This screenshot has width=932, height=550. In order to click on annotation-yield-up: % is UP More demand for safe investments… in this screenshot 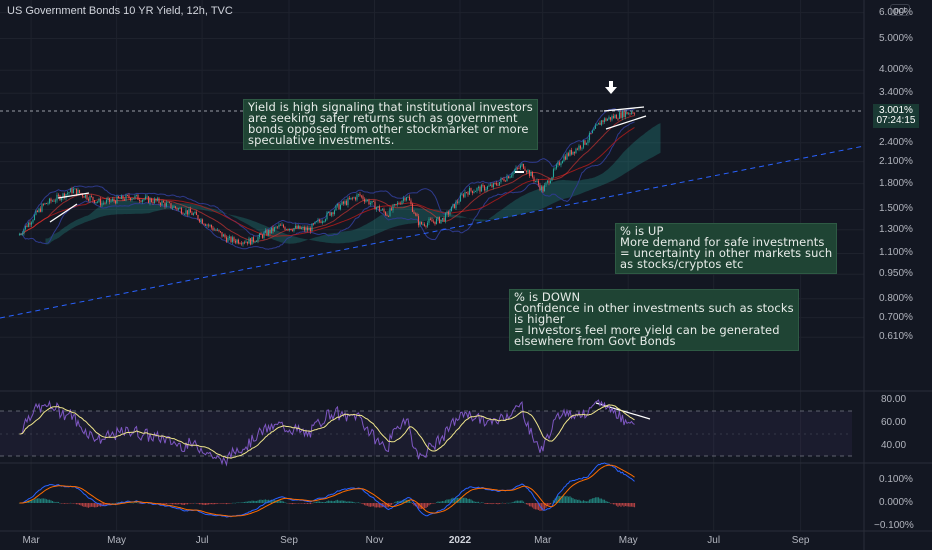, I will do `click(726, 248)`.